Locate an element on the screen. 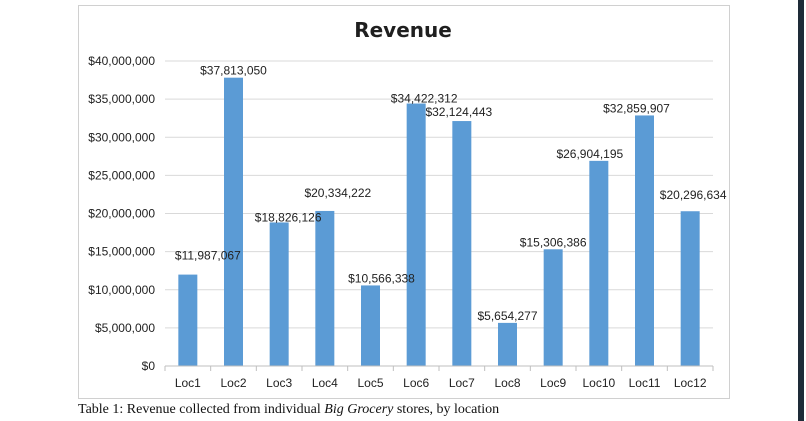 The width and height of the screenshot is (806, 421). bar-loc3 is located at coordinates (279, 294).